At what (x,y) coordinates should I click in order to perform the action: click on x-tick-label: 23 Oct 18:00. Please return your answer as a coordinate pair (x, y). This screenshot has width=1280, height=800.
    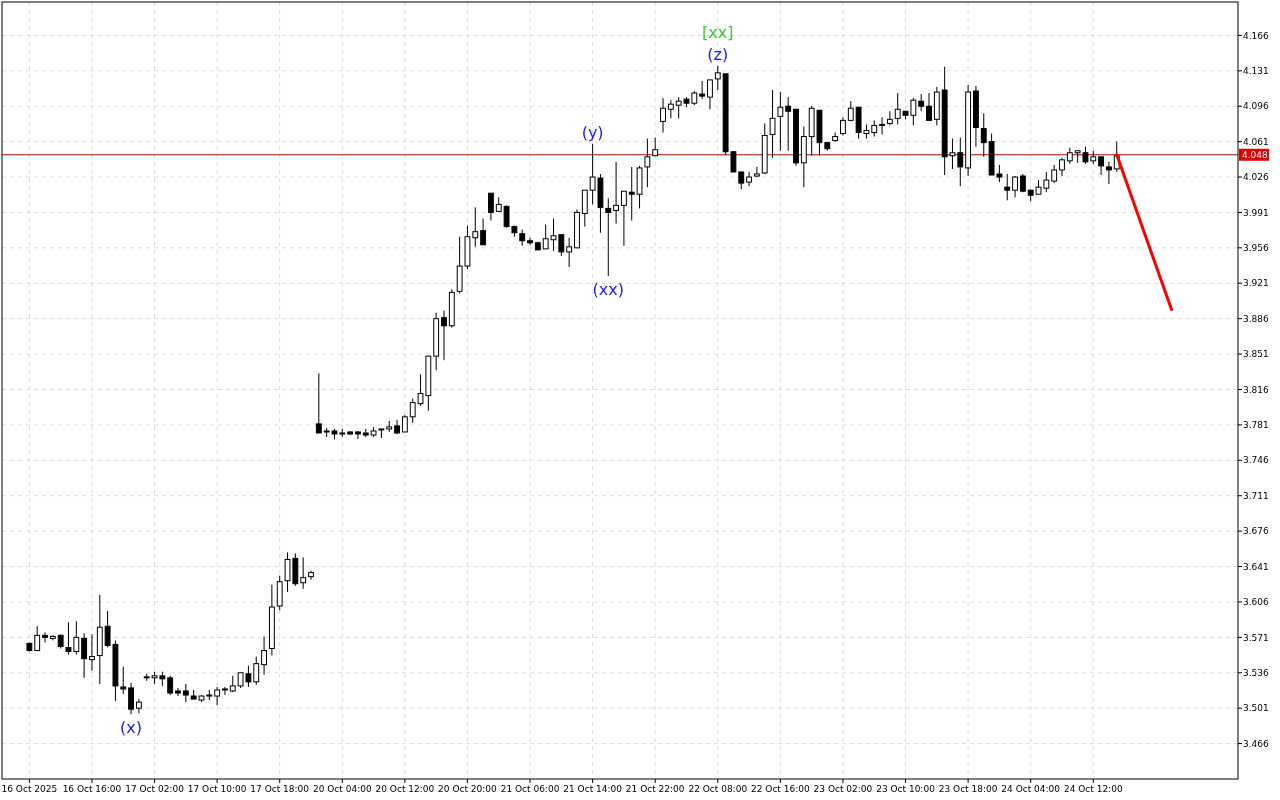
    Looking at the image, I should click on (968, 789).